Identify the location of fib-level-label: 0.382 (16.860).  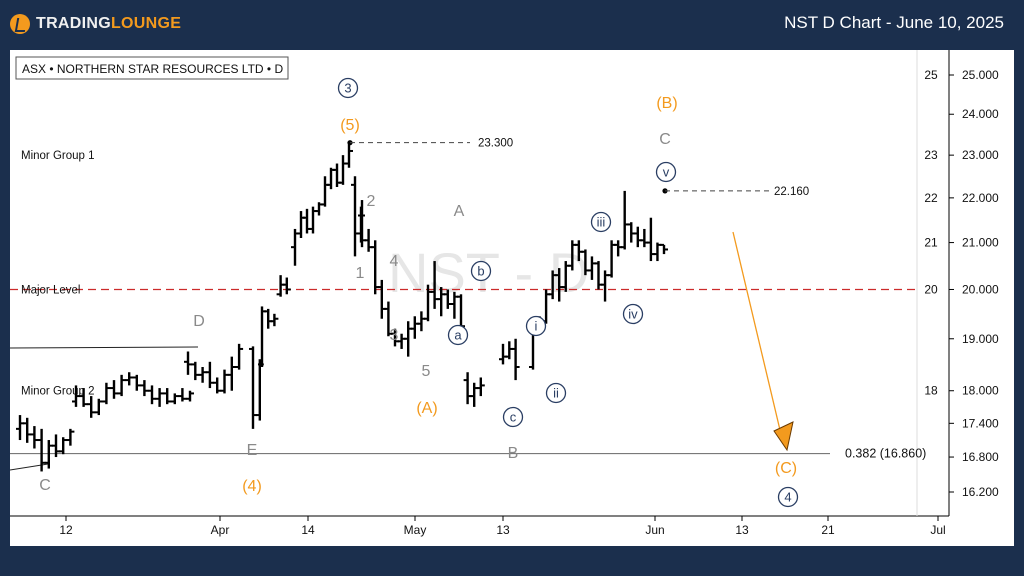
(885, 454).